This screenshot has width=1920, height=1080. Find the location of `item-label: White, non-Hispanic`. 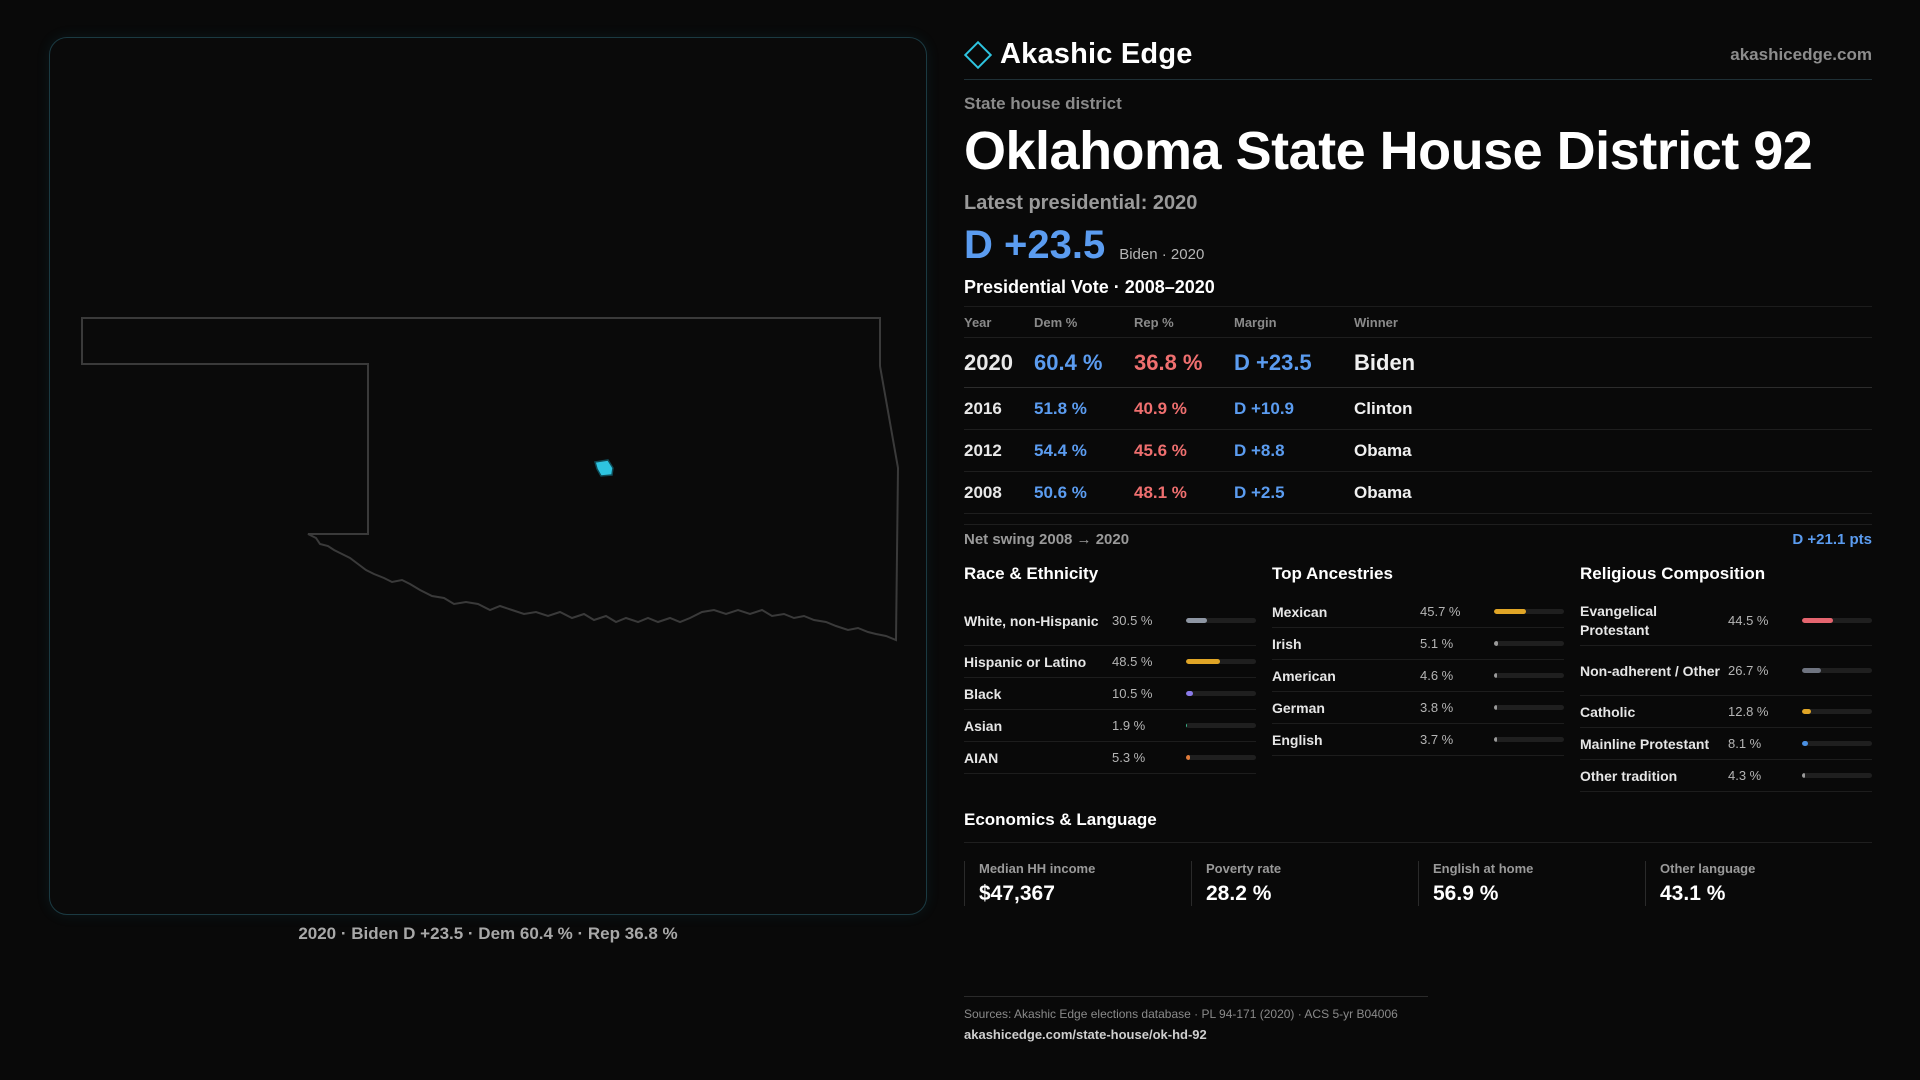

item-label: White, non-Hispanic is located at coordinates (1031, 620).